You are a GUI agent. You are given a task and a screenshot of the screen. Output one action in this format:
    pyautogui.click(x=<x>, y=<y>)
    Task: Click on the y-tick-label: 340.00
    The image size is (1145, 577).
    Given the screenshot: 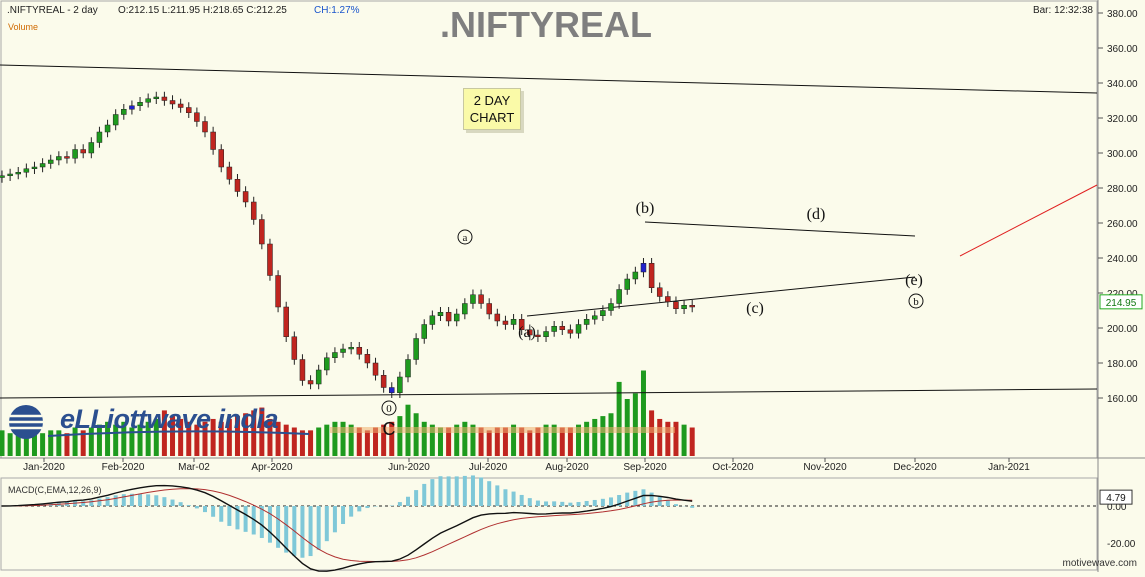 What is the action you would take?
    pyautogui.click(x=1122, y=84)
    